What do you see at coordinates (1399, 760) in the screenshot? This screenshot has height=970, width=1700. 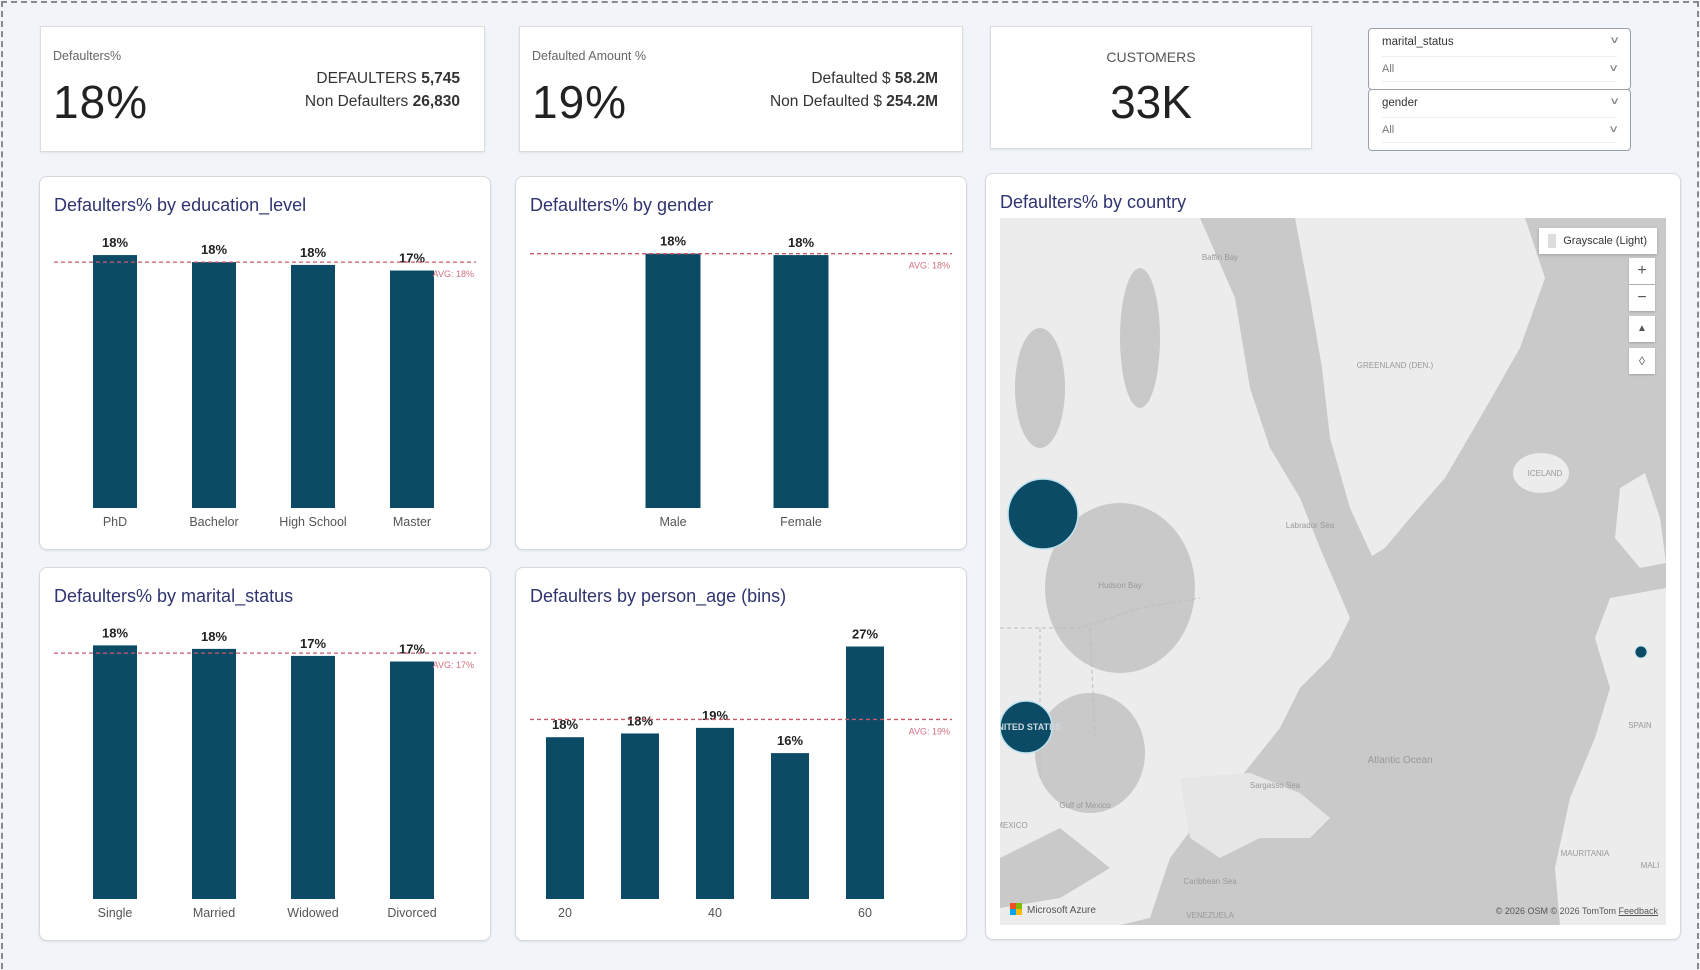 I see `map-label: Atlantic Ocean` at bounding box center [1399, 760].